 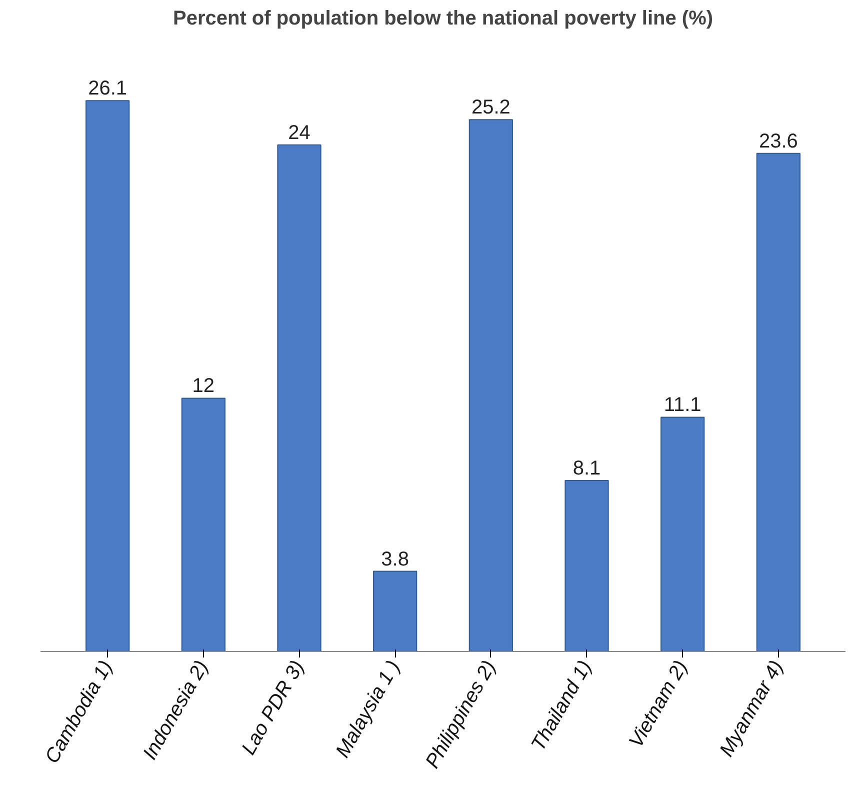 I want to click on data-label: 24, so click(x=299, y=133).